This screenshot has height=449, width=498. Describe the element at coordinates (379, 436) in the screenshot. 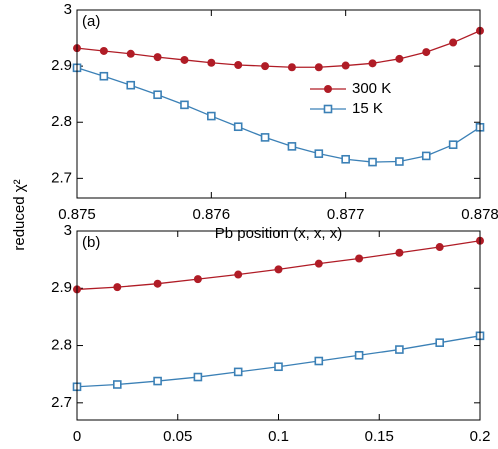

I see `x-tick-label: 0.15` at that location.